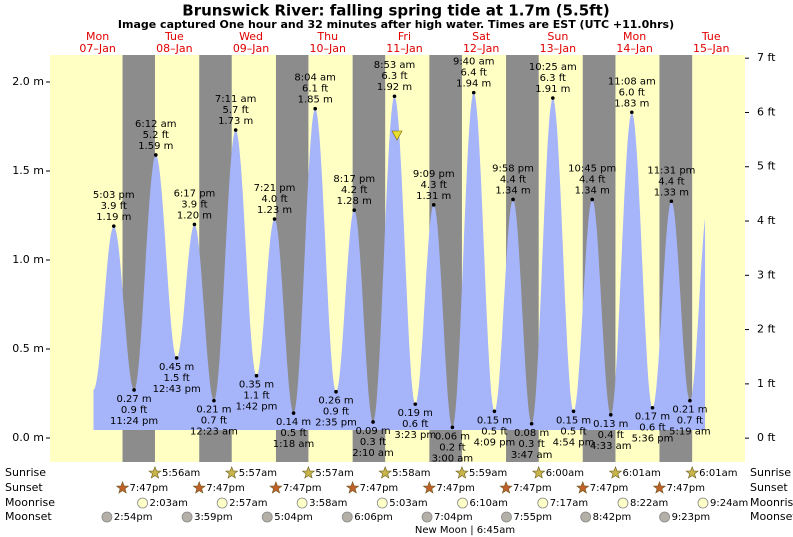 This screenshot has width=793, height=537. I want to click on tide-label: 5:36 pm, so click(653, 439).